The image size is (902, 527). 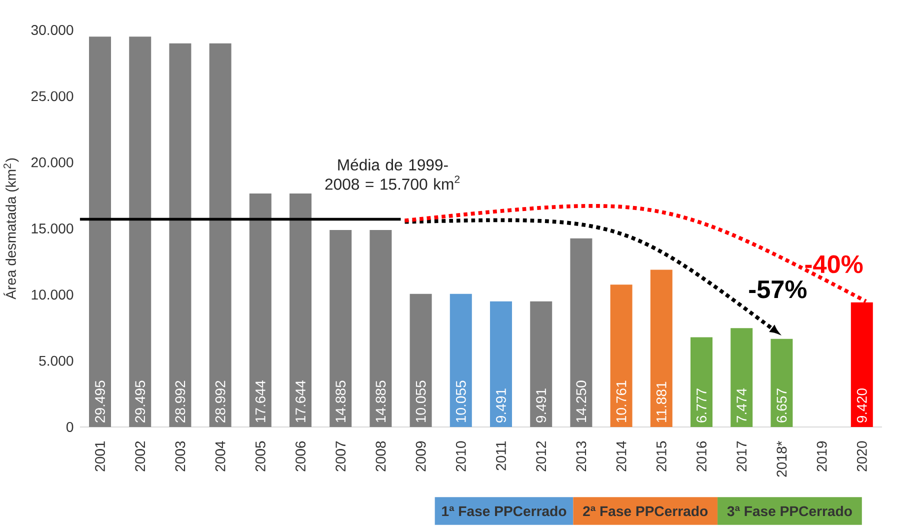 What do you see at coordinates (56, 361) in the screenshot?
I see `y-tick-label: 5.000` at bounding box center [56, 361].